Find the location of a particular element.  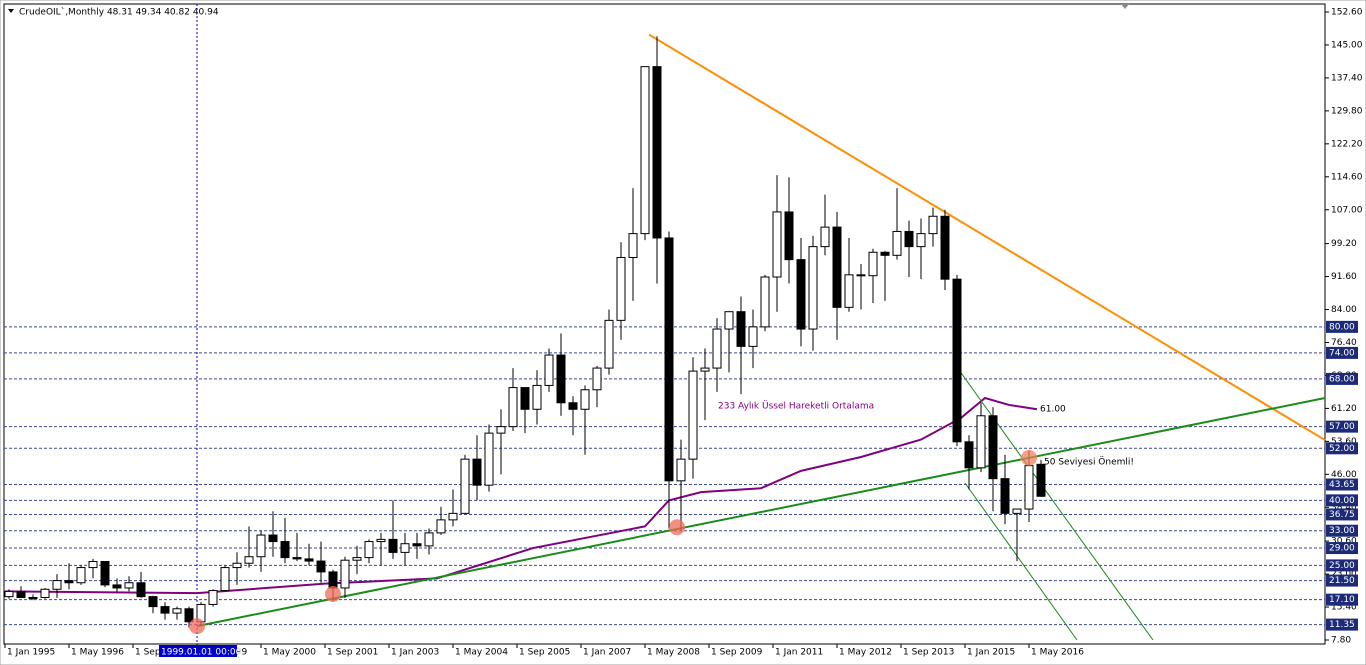

annotation: 50 Seviyesi Önemli! is located at coordinates (1089, 462).